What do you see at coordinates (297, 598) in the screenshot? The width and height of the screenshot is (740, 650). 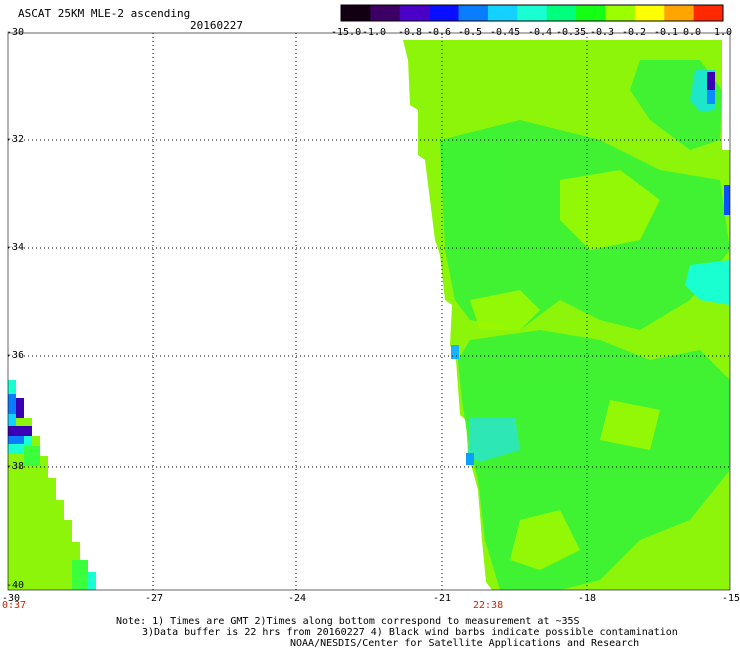 I see `lon-label: -24` at bounding box center [297, 598].